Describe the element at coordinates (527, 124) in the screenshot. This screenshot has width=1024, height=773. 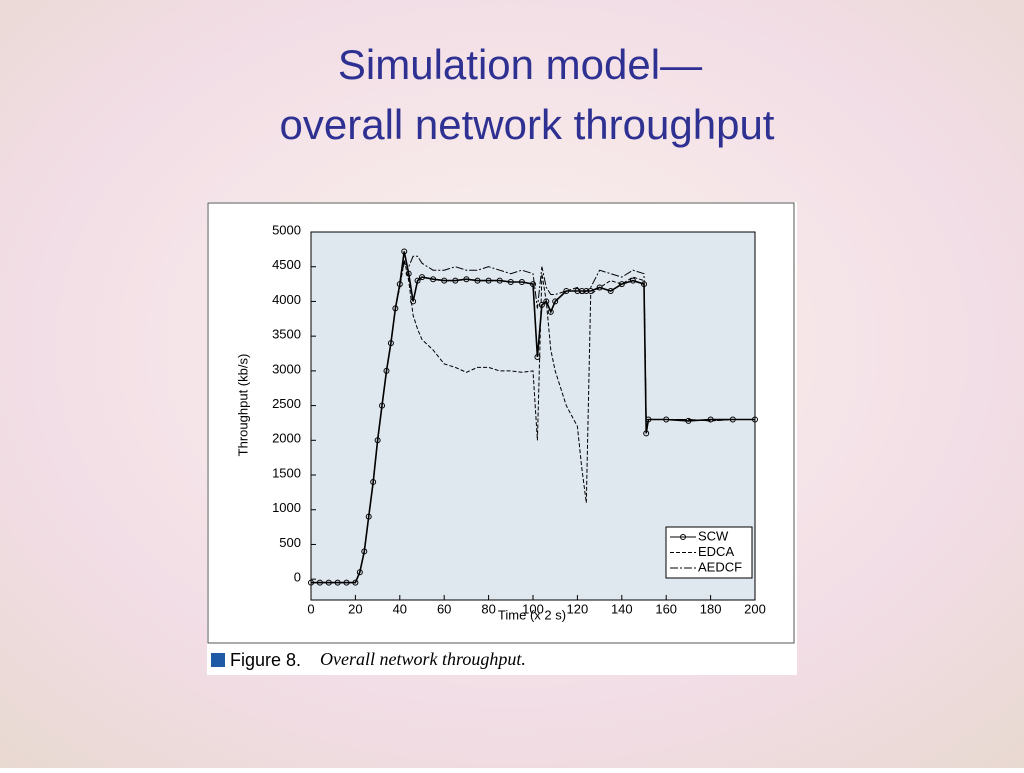
I see `slide-title: overall network throughput` at that location.